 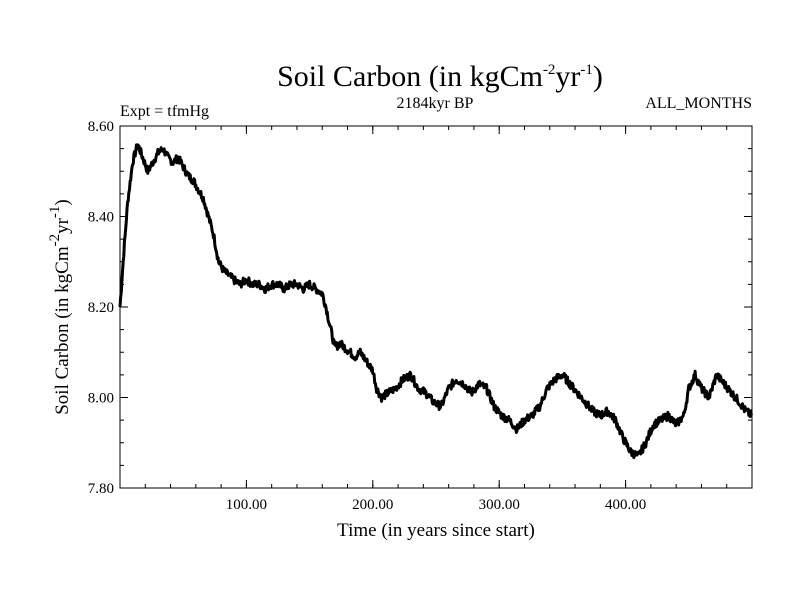 I want to click on experiment-label: Expt = tfmHg, so click(x=164, y=111).